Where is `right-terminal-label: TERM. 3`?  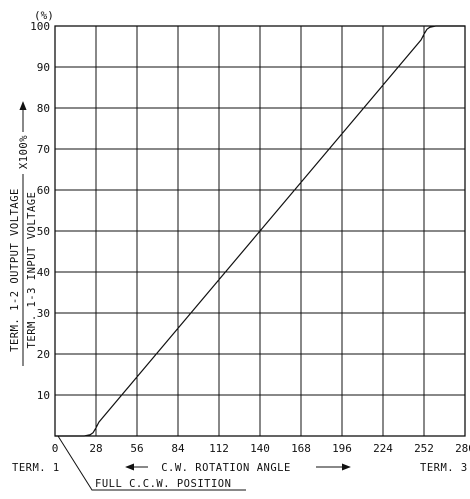 right-terminal-label: TERM. 3 is located at coordinates (444, 468).